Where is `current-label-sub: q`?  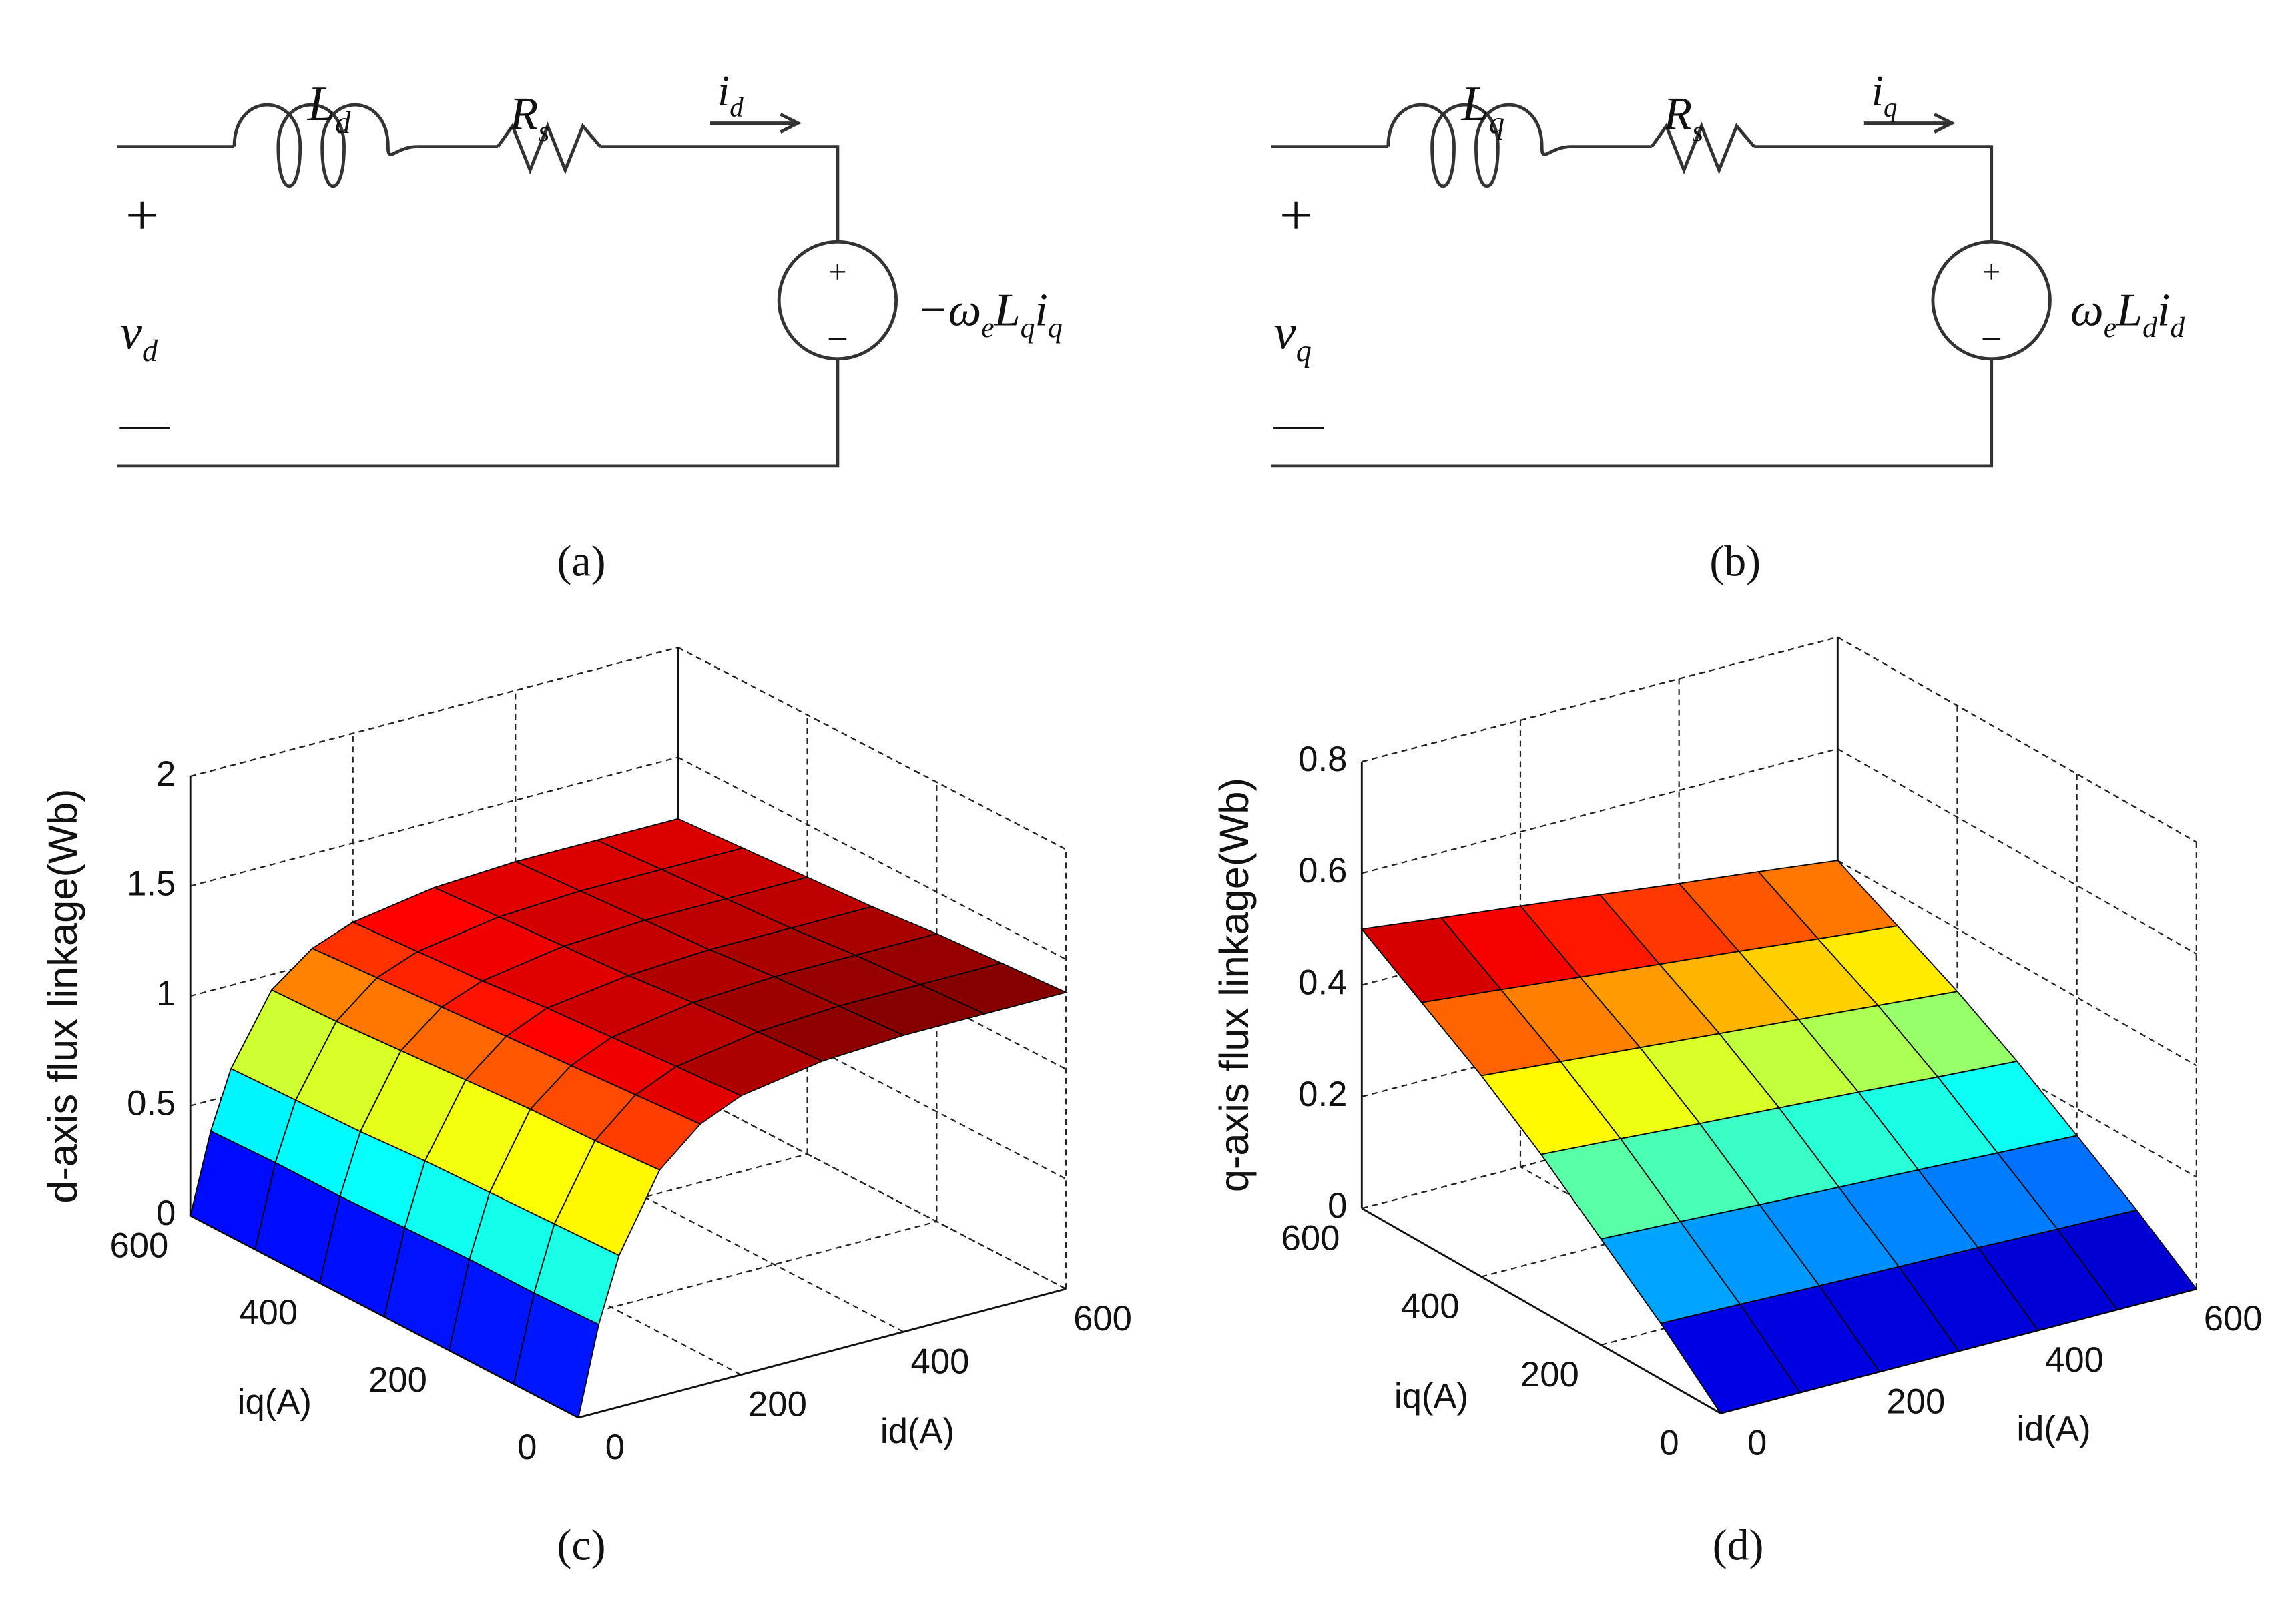
current-label-sub: q is located at coordinates (1890, 108).